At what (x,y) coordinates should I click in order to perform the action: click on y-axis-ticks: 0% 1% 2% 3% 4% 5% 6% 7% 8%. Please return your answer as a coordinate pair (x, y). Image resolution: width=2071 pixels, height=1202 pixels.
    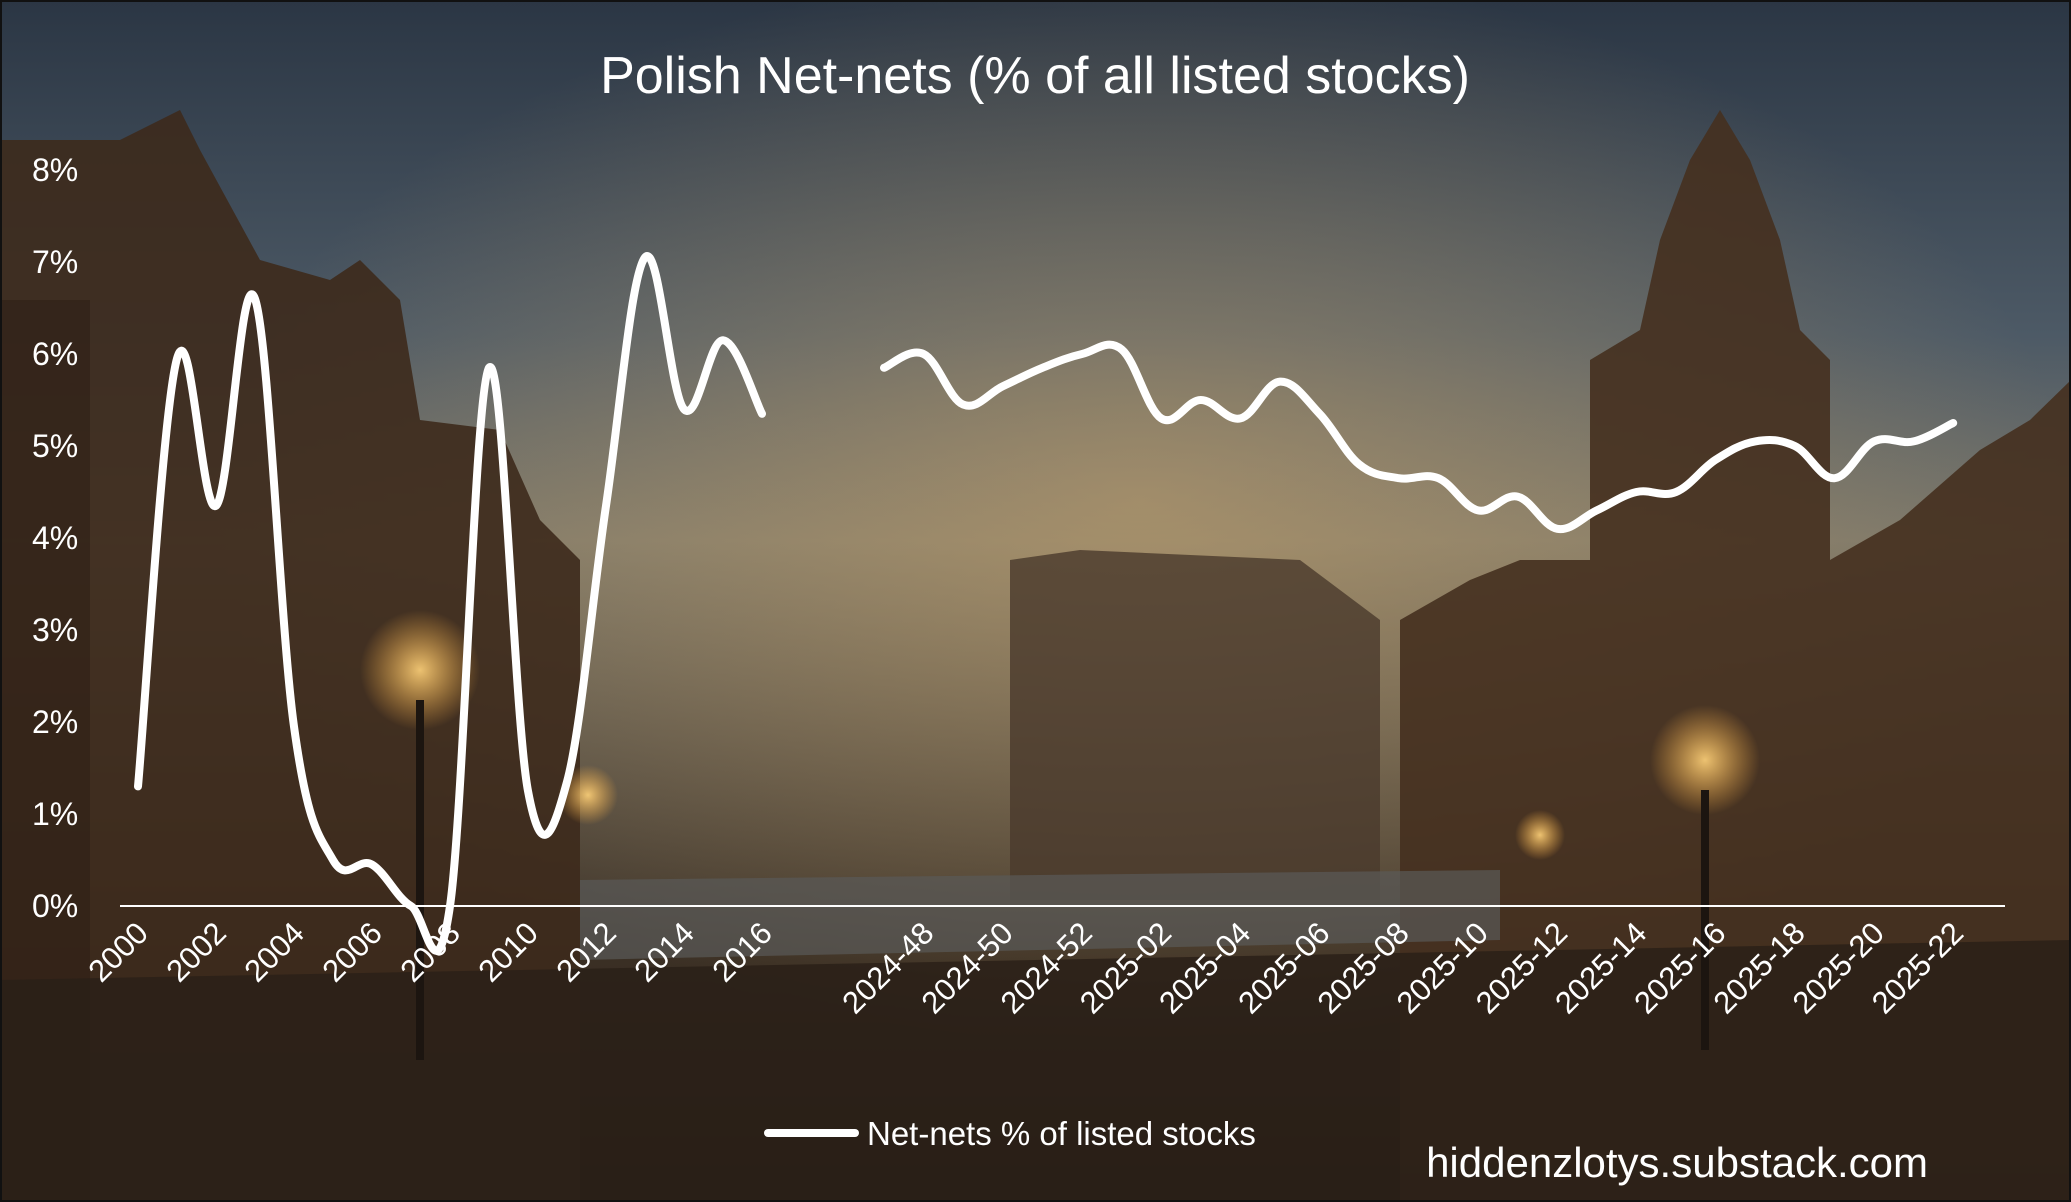
    Looking at the image, I should click on (55, 538).